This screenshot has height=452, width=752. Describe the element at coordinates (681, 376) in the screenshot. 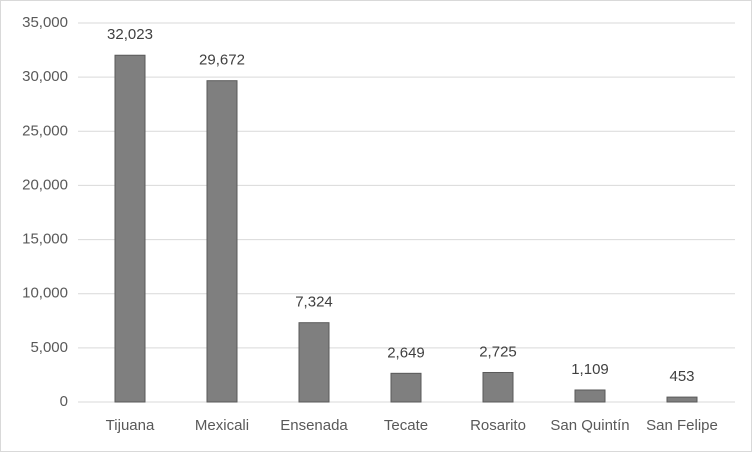

I see `data-label: 453` at that location.